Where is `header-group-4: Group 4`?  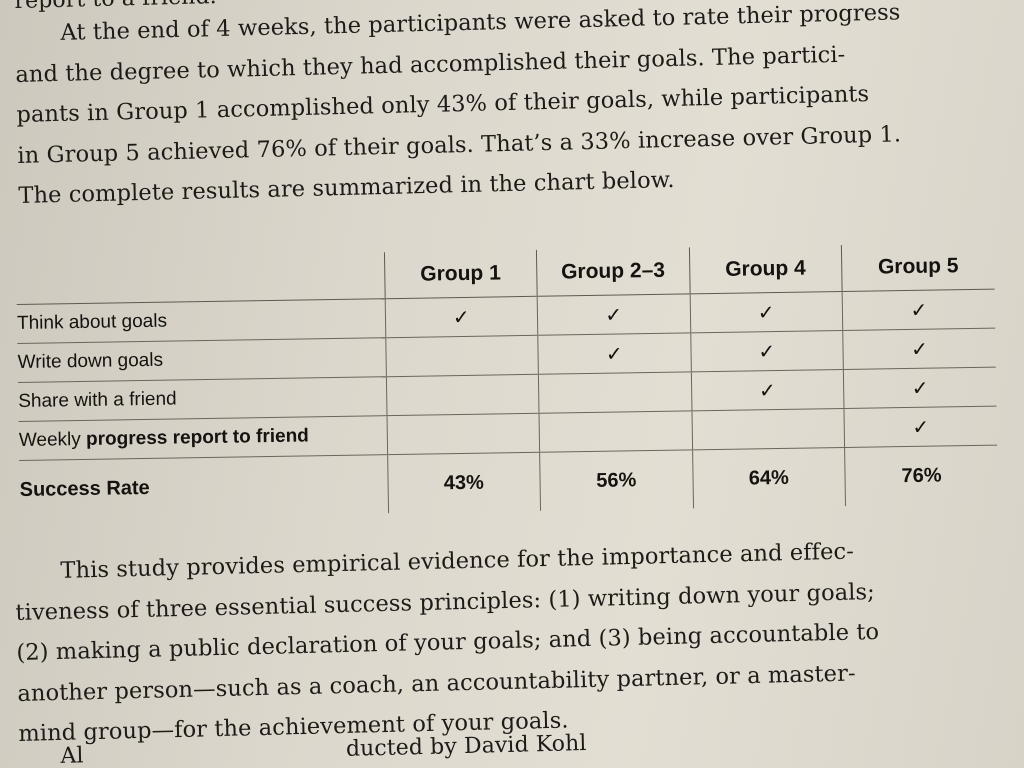 header-group-4: Group 4 is located at coordinates (765, 269).